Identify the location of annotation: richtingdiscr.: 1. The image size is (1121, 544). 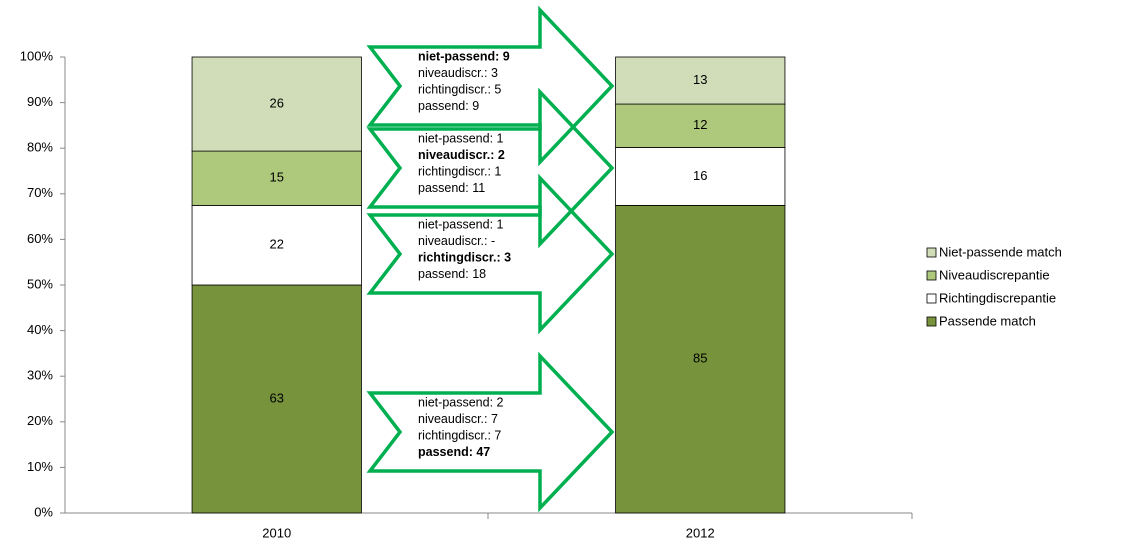
(459, 171).